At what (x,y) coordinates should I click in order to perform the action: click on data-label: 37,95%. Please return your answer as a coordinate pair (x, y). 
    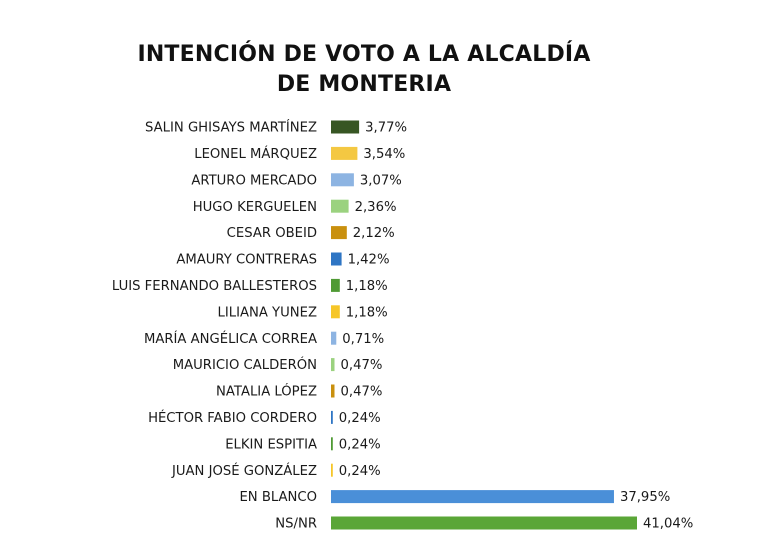
    Looking at the image, I should click on (645, 497).